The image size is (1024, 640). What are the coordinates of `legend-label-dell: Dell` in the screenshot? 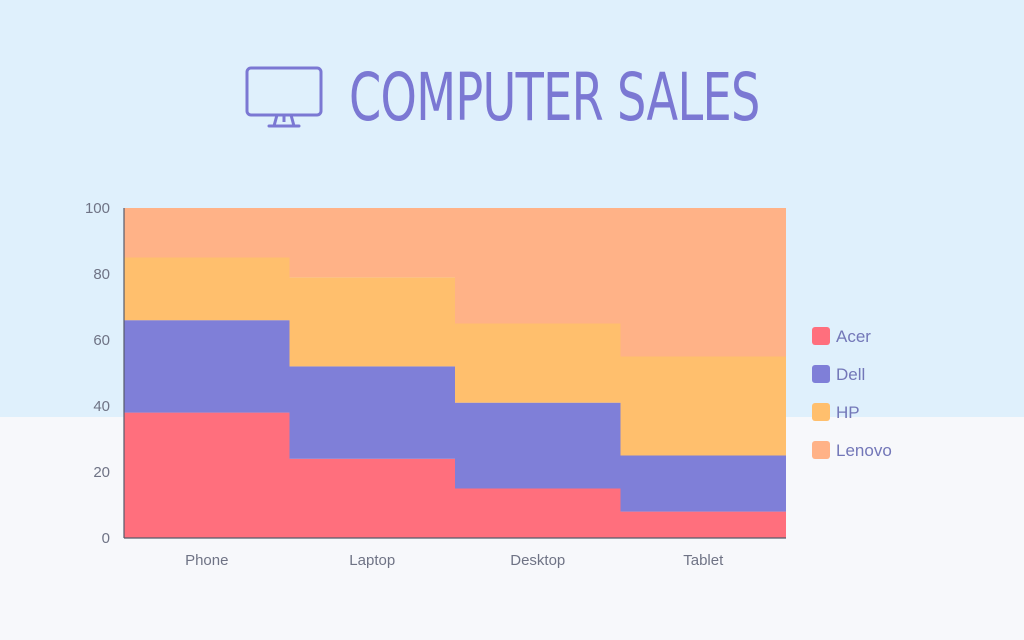 It's located at (850, 374).